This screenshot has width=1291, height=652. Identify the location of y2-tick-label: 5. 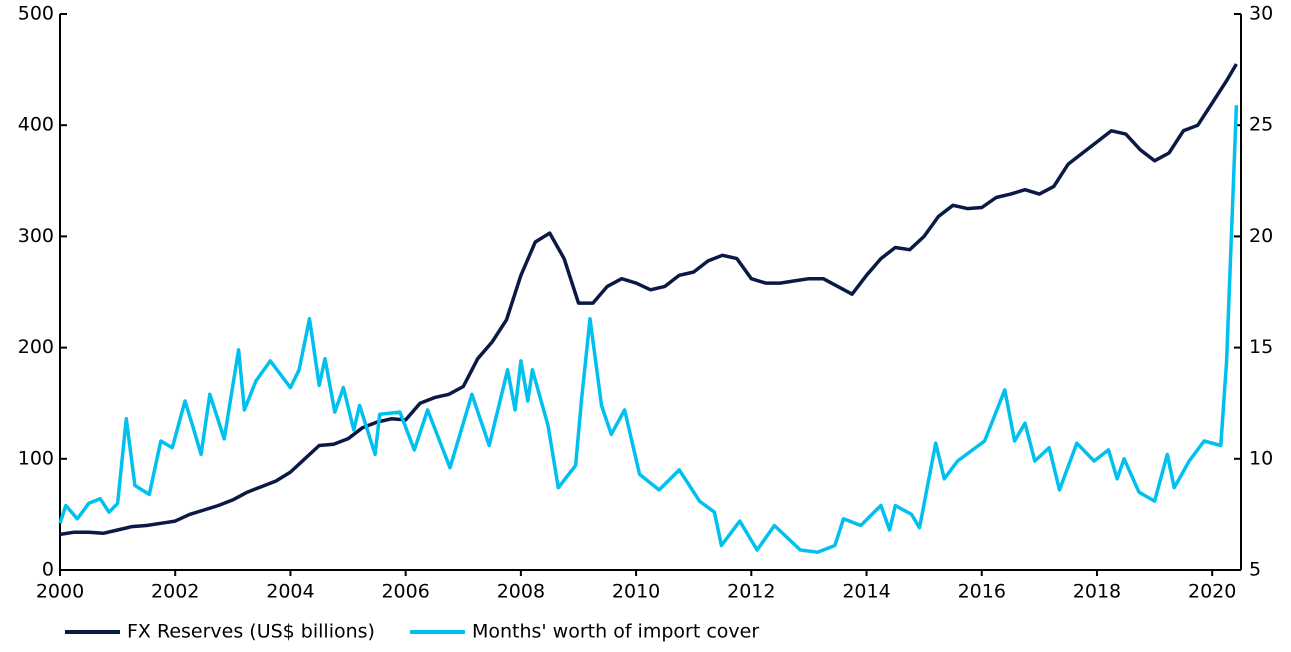
(1255, 570).